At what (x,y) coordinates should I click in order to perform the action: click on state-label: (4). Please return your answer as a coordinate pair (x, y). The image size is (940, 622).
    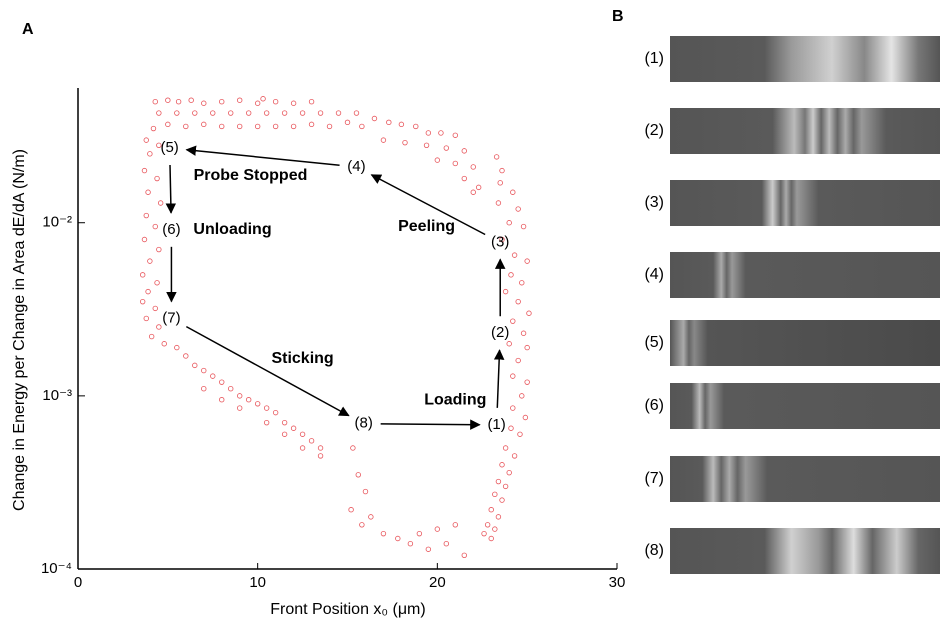
    Looking at the image, I should click on (356, 166).